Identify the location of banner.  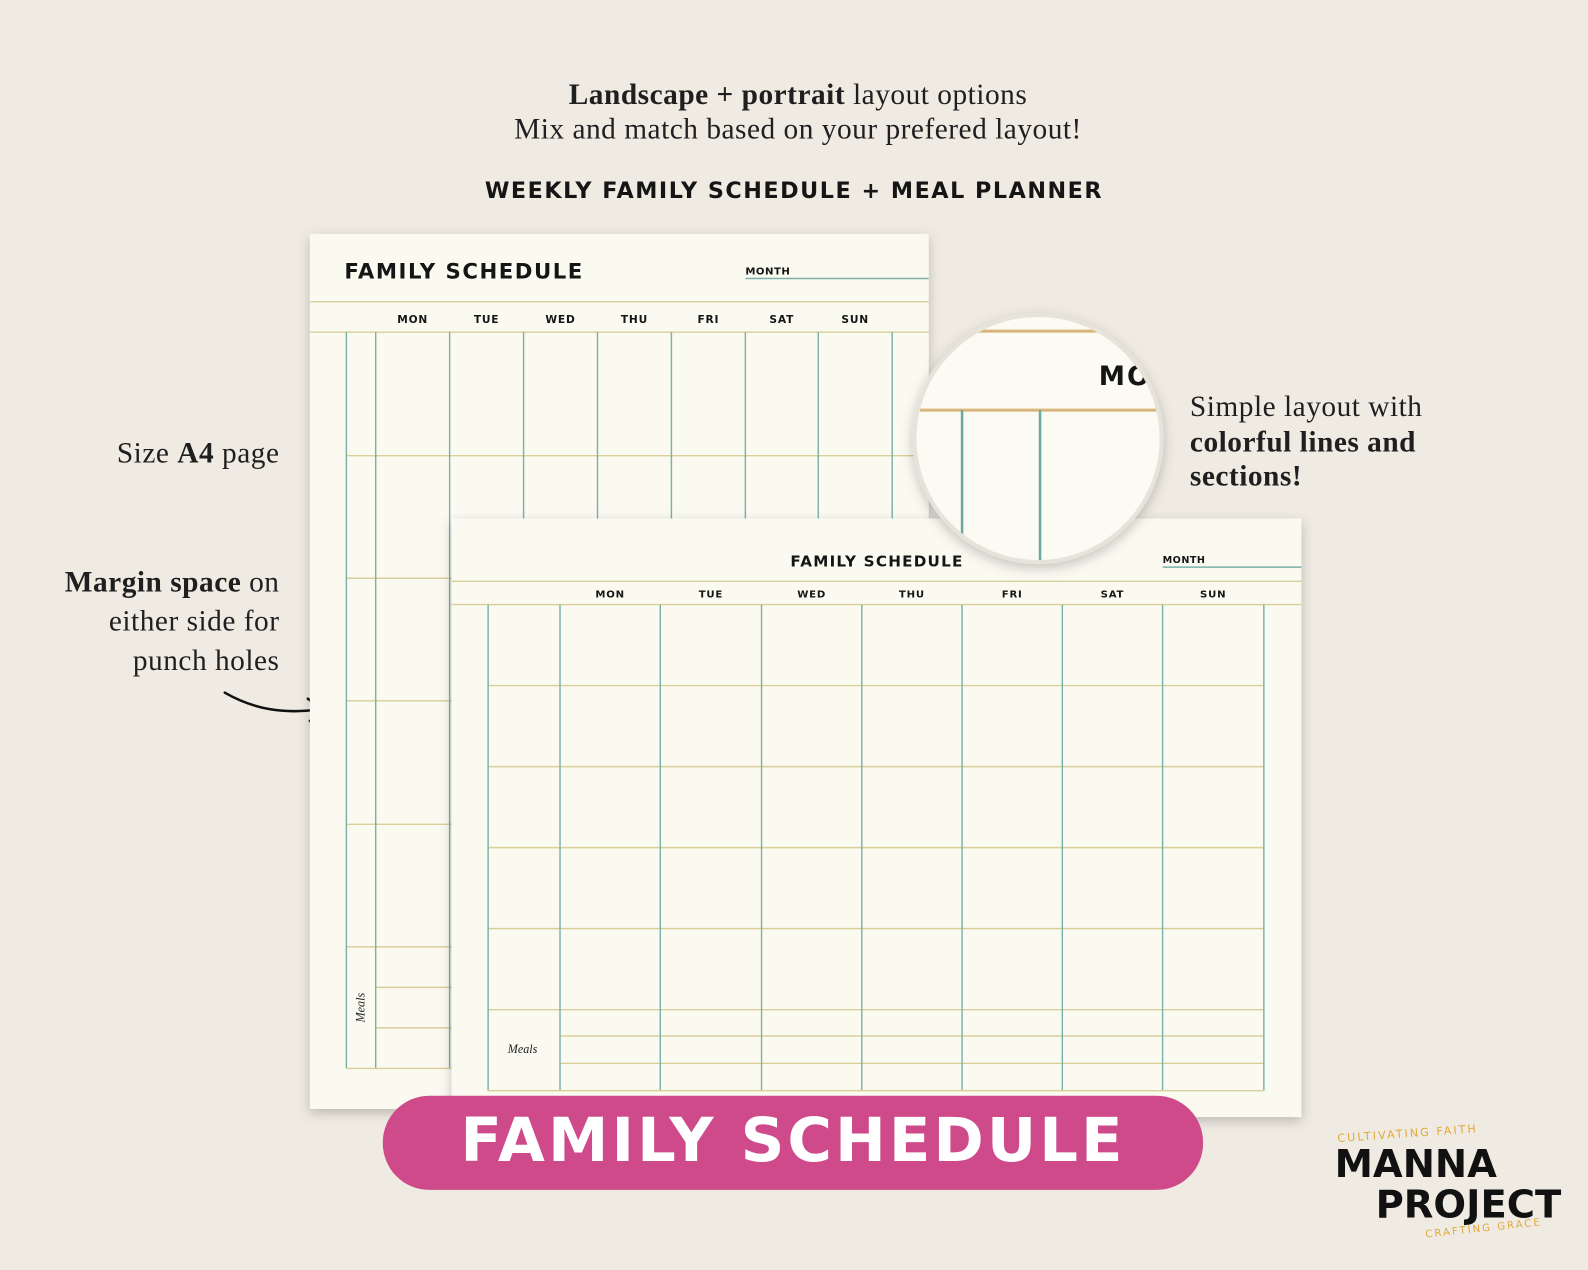
(793, 1142).